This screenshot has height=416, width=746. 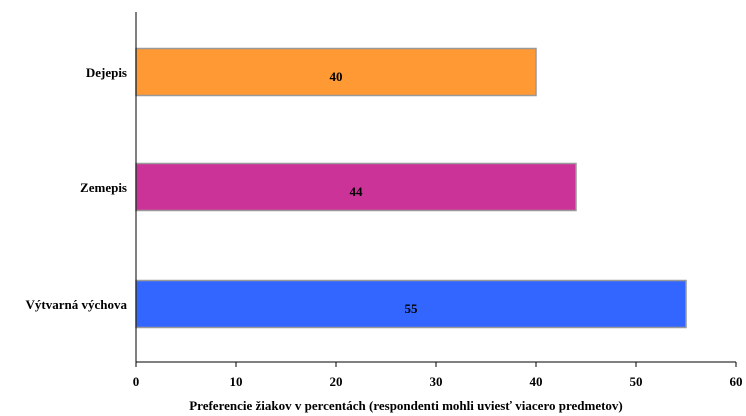 I want to click on x-tick-label-10: 10, so click(x=236, y=381).